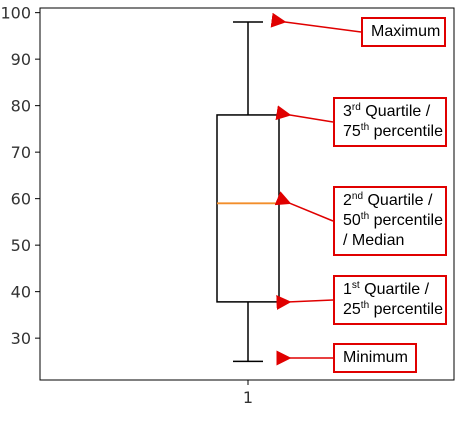 This screenshot has height=424, width=462. I want to click on annotation-text: 2, so click(347, 200).